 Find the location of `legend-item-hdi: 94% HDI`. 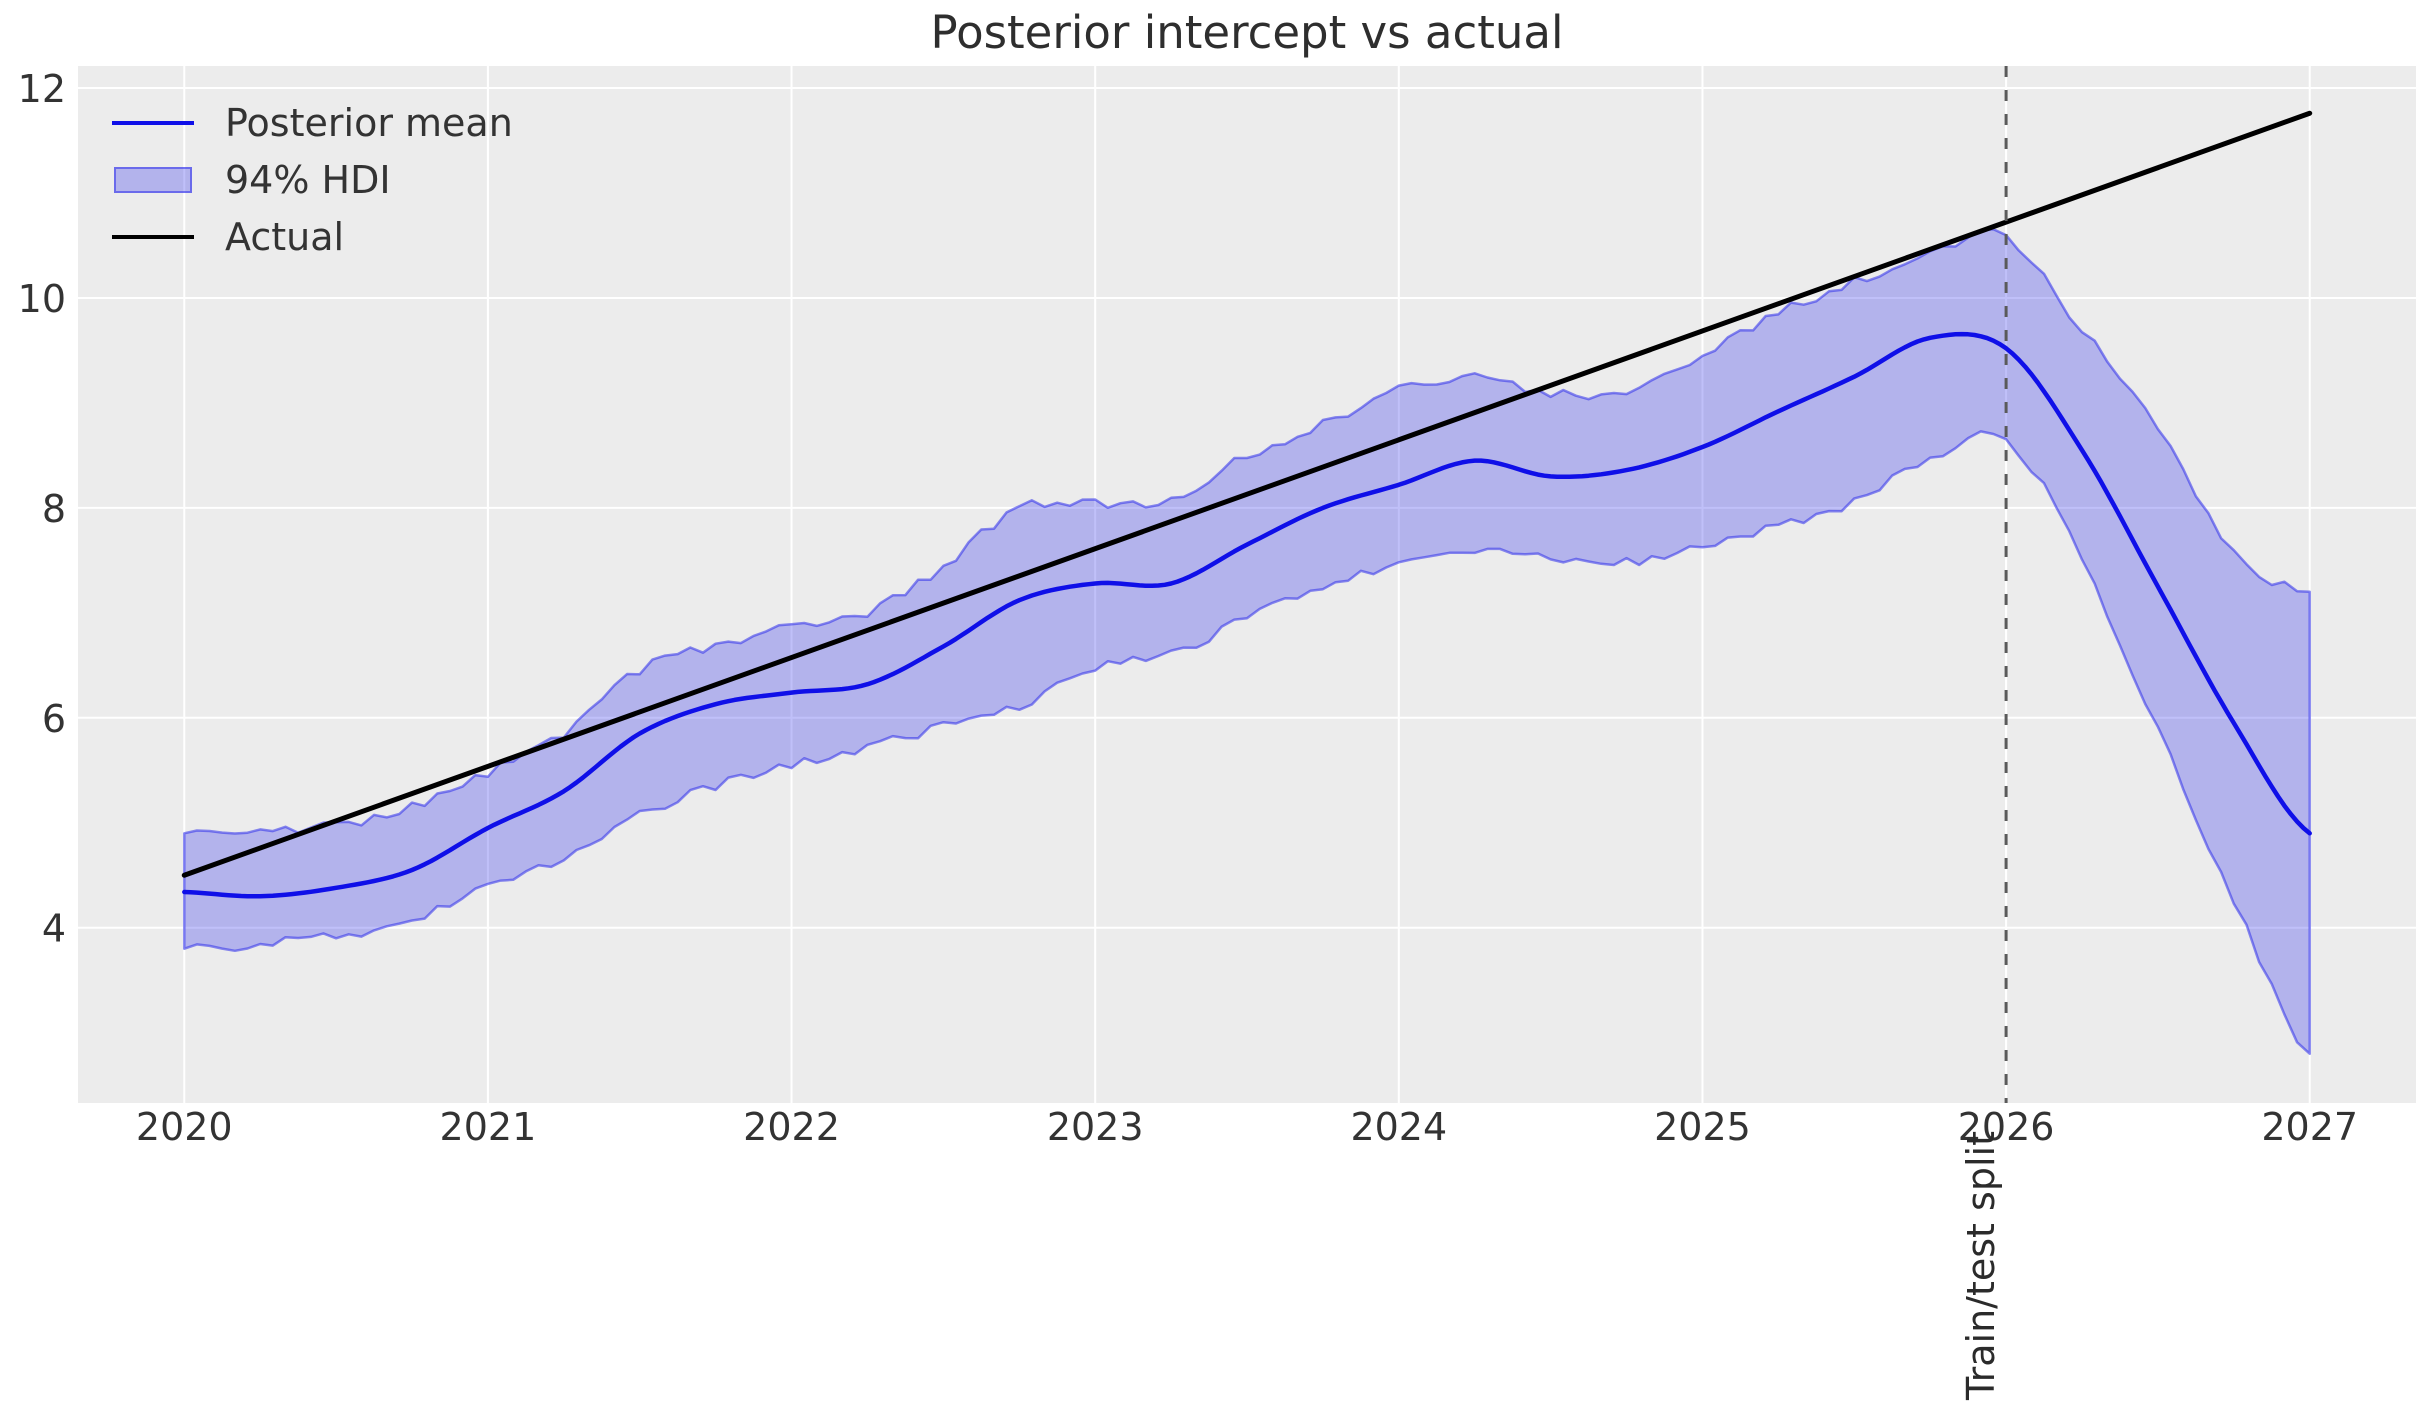

legend-item-hdi: 94% HDI is located at coordinates (312, 179).